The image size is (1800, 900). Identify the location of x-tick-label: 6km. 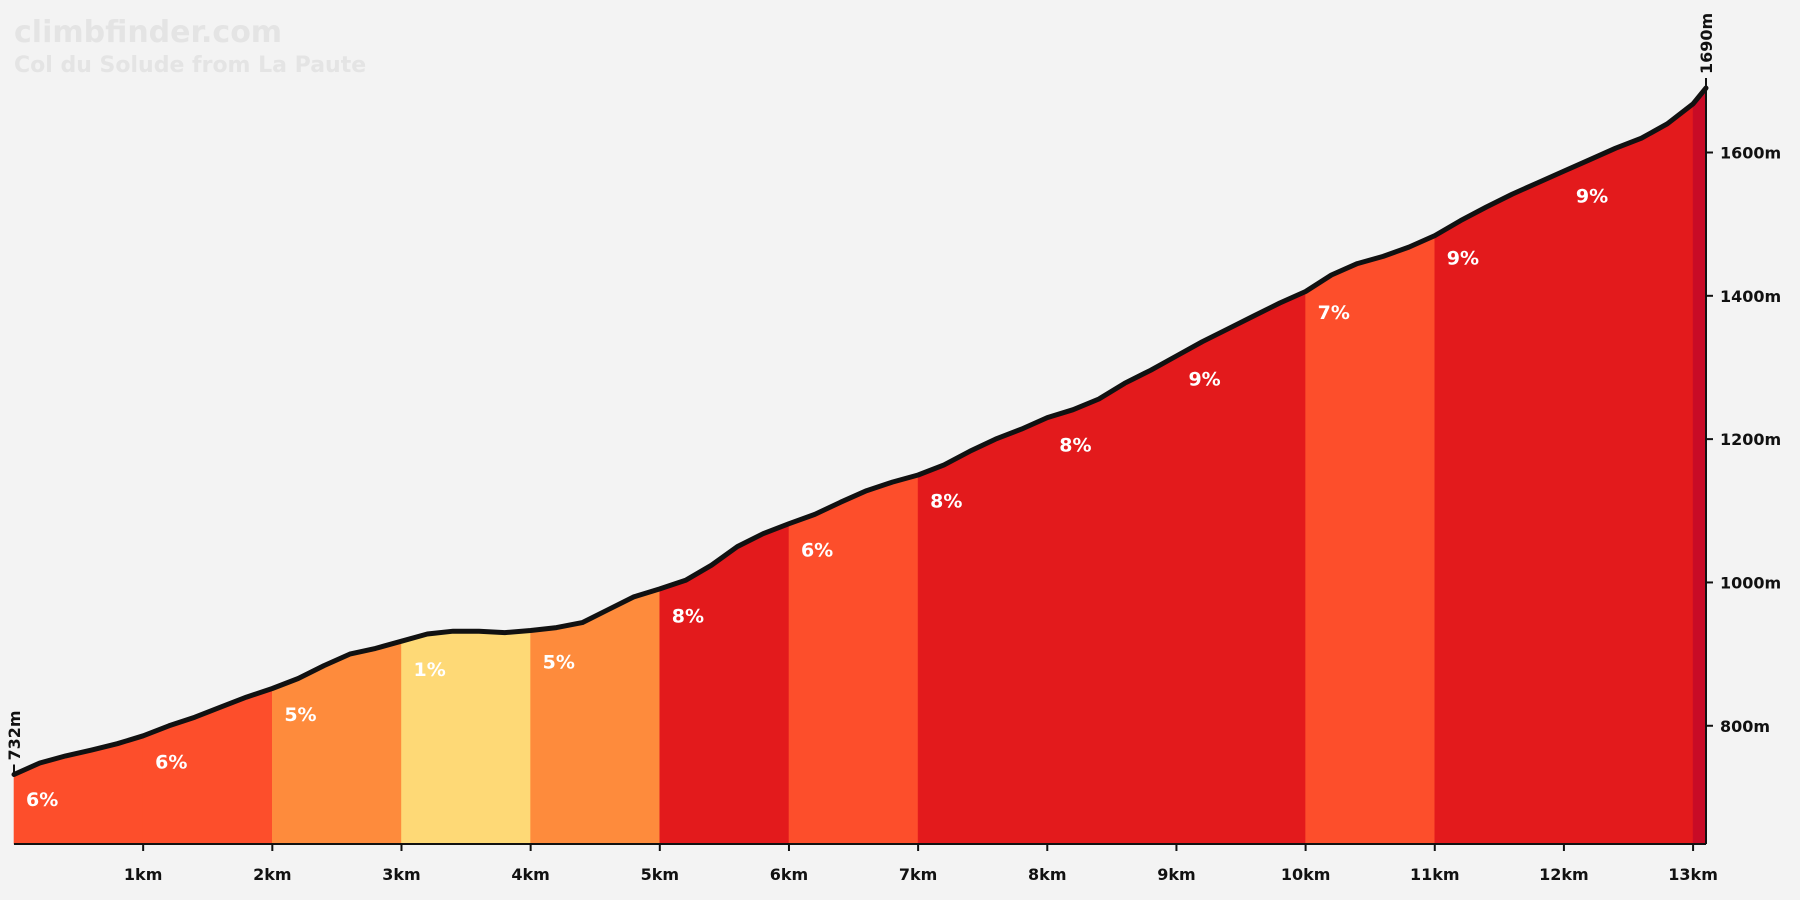
(789, 874).